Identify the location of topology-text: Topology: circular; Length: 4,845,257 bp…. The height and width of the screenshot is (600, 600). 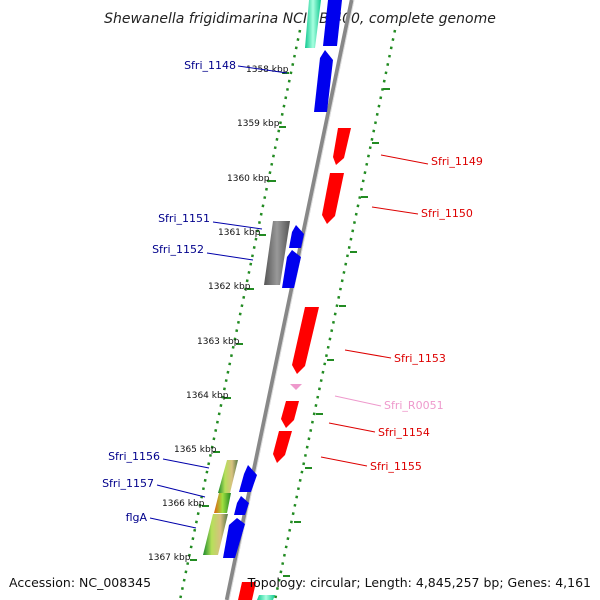
(419, 582).